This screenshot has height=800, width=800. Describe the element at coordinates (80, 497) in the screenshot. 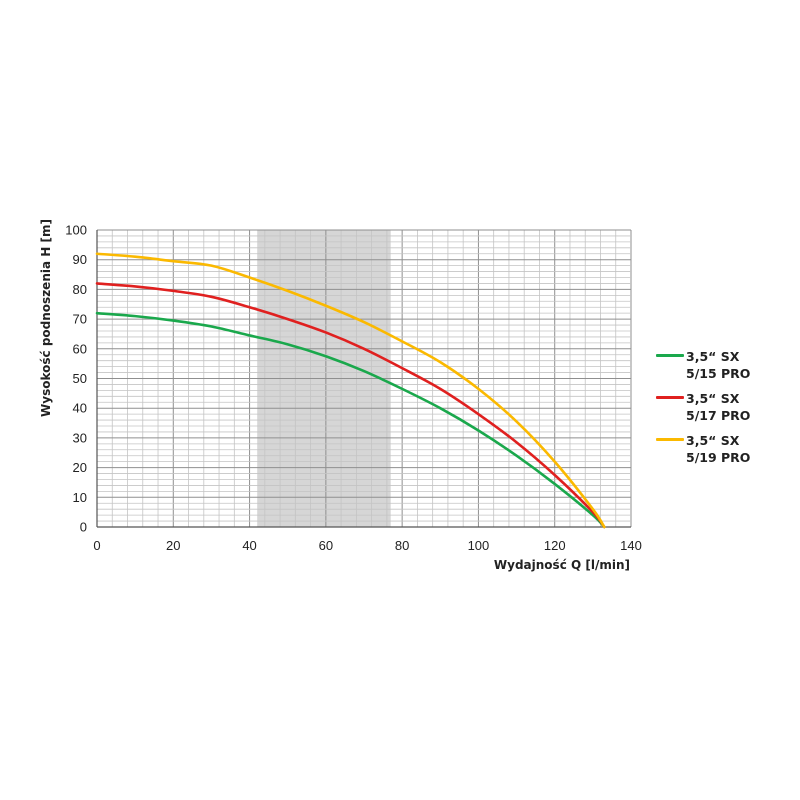

I see `y-tick-label: 10` at that location.